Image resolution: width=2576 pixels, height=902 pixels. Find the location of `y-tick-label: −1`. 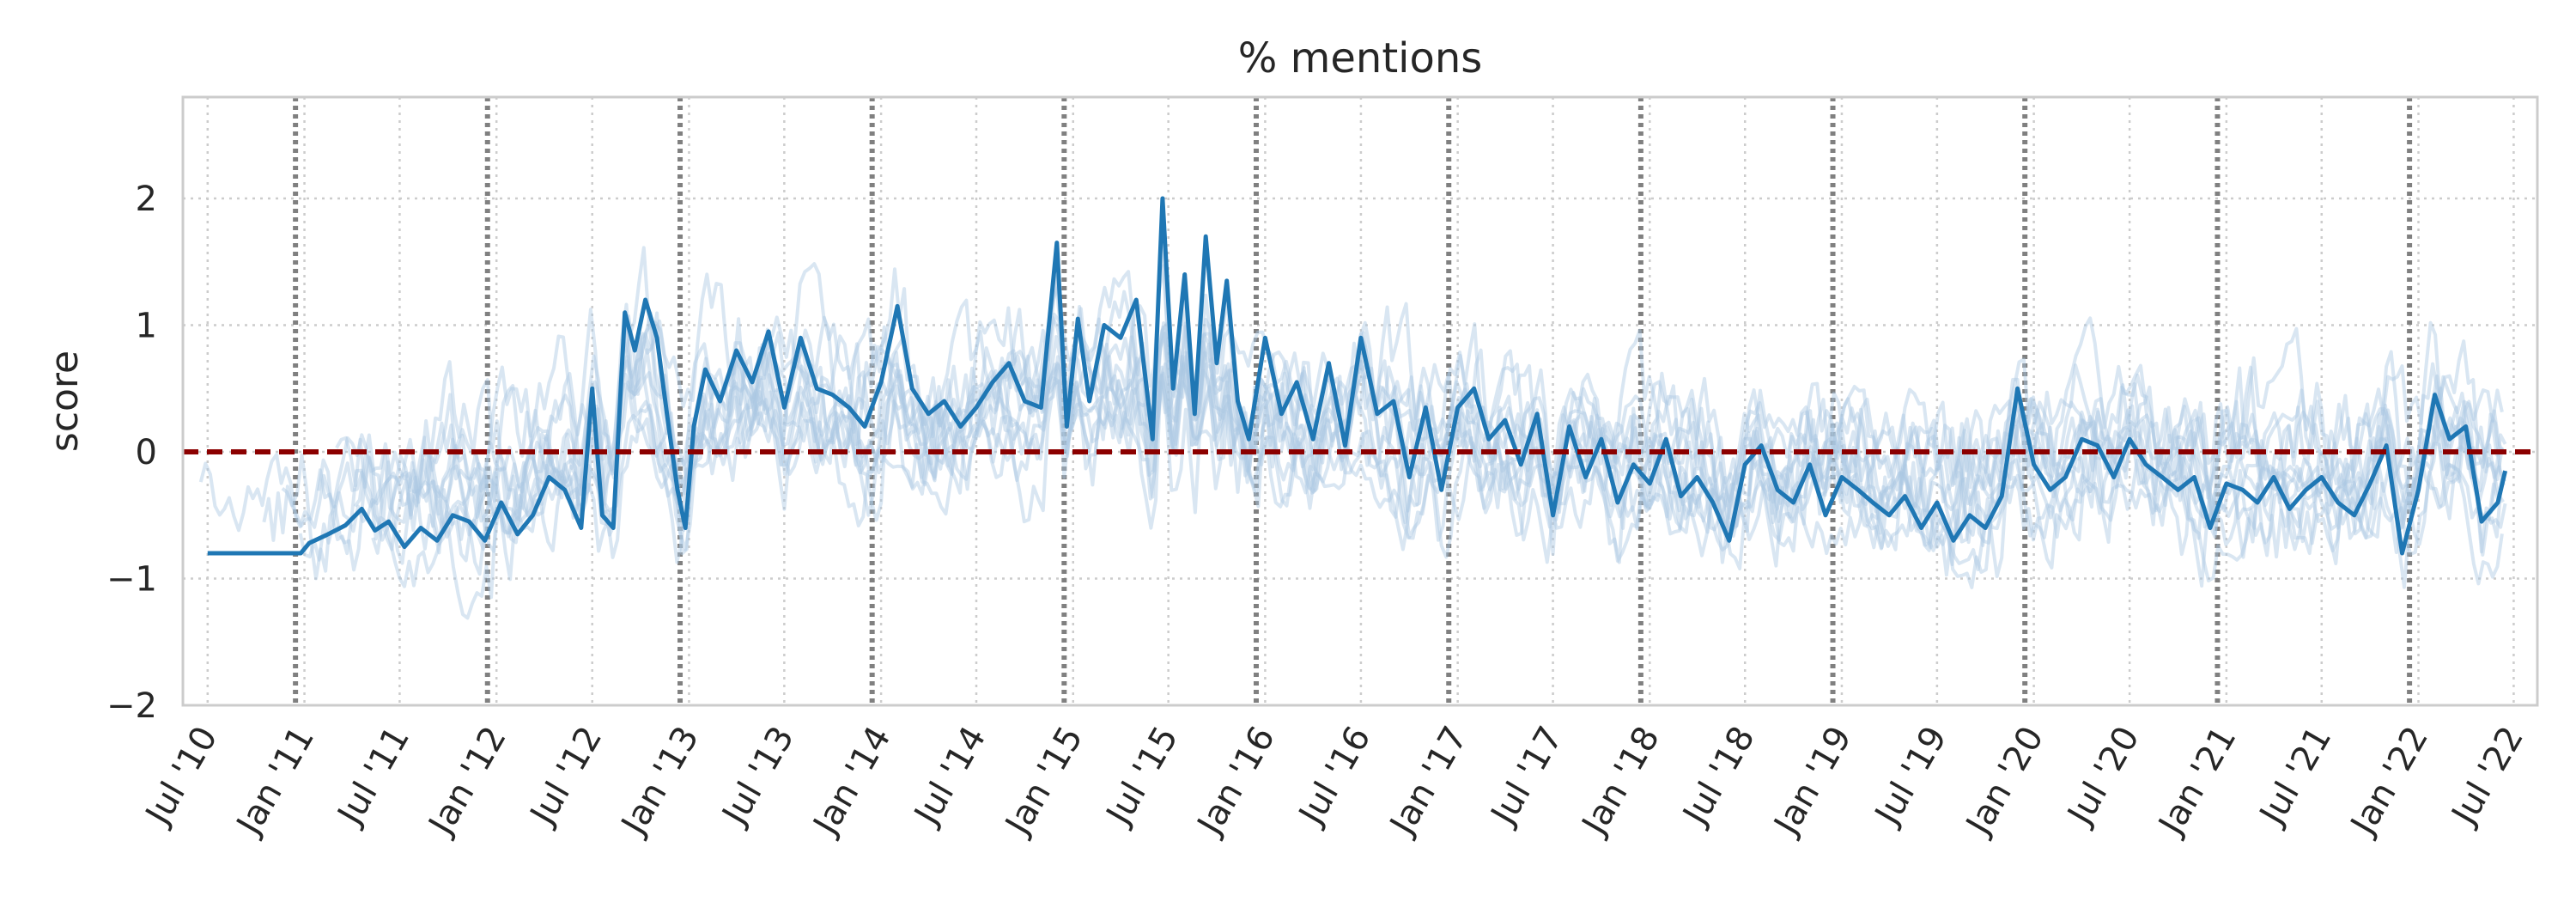

y-tick-label: −1 is located at coordinates (132, 580).